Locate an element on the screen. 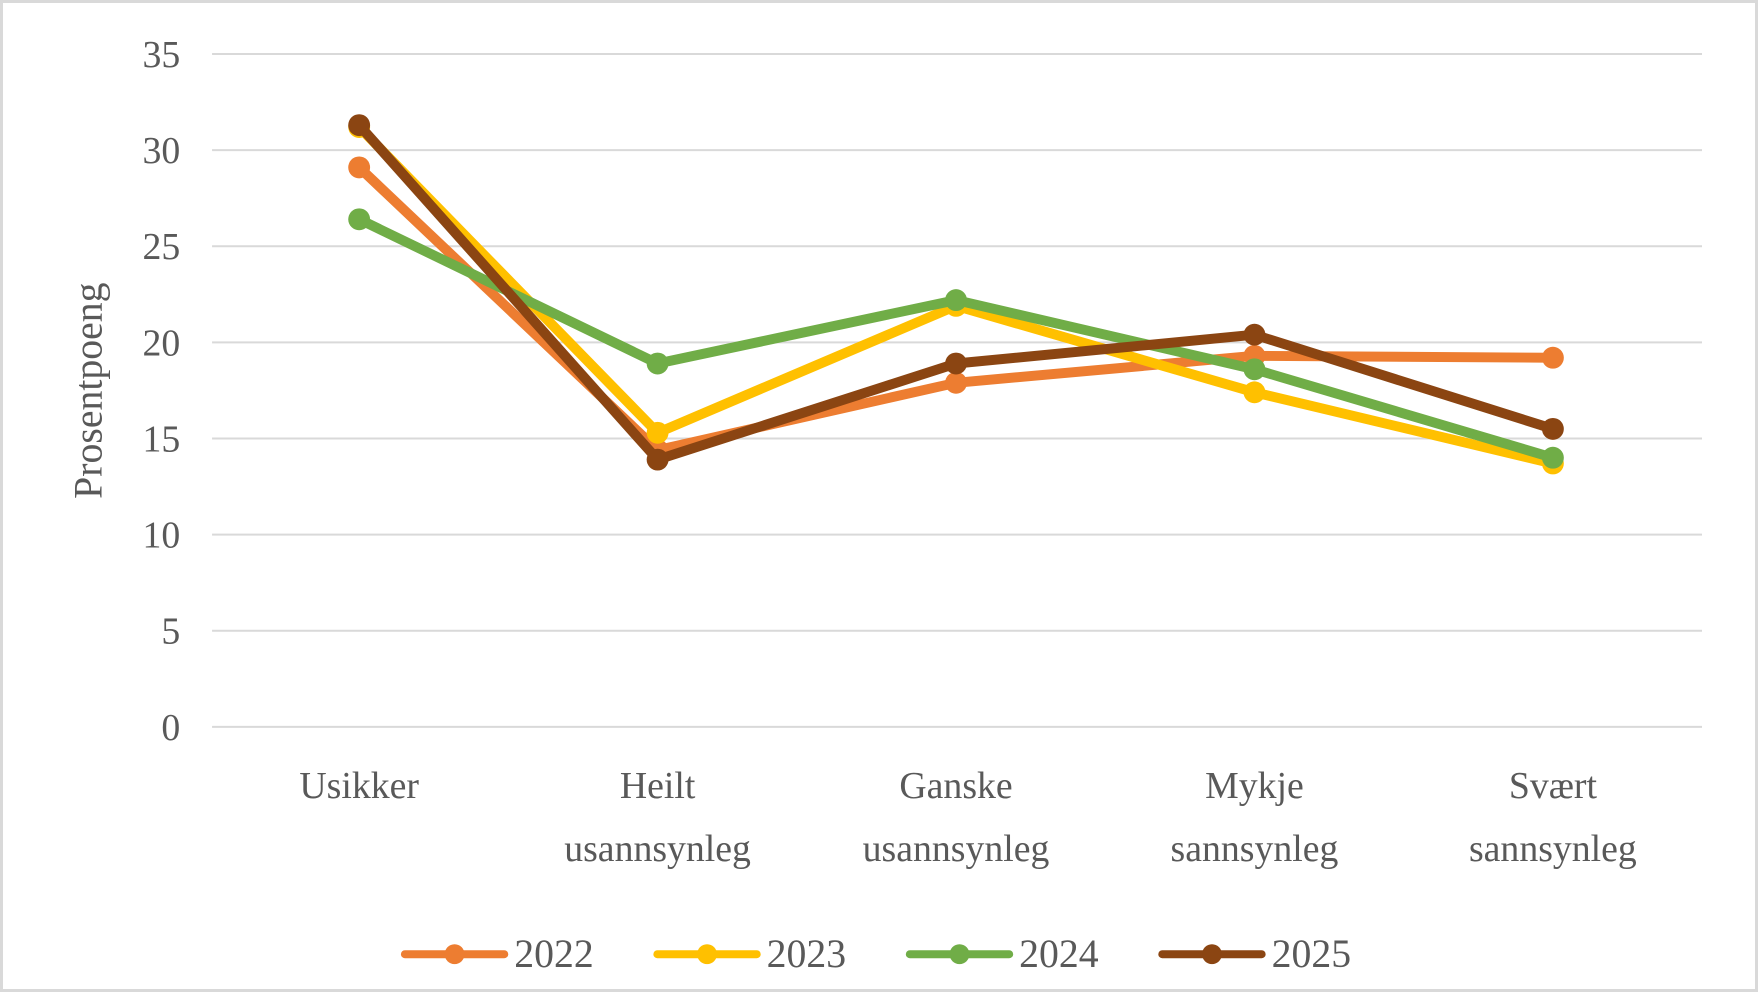  y-tick-label: 30 is located at coordinates (161, 151).